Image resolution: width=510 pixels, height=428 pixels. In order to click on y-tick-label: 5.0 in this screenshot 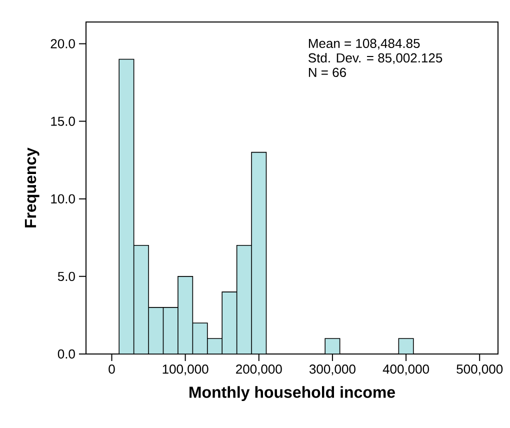, I will do `click(66, 277)`.